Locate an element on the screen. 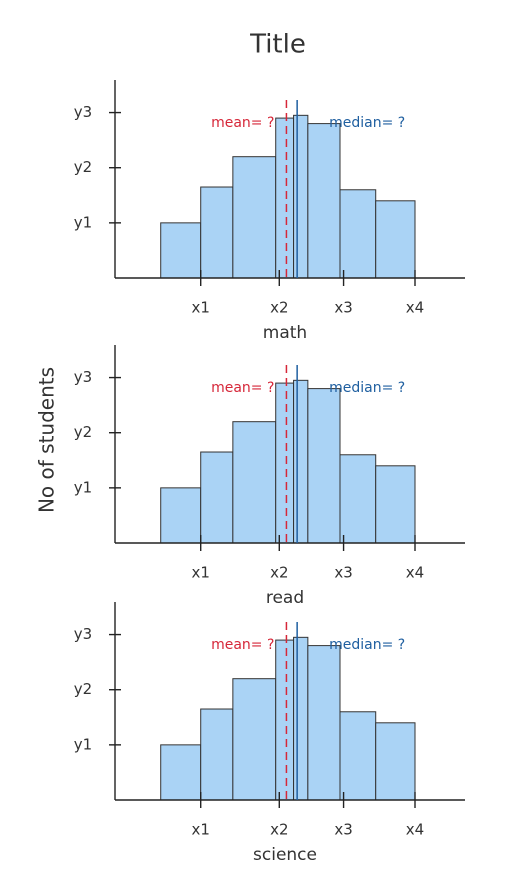 The image size is (521, 893). chart-title: Title is located at coordinates (277, 45).